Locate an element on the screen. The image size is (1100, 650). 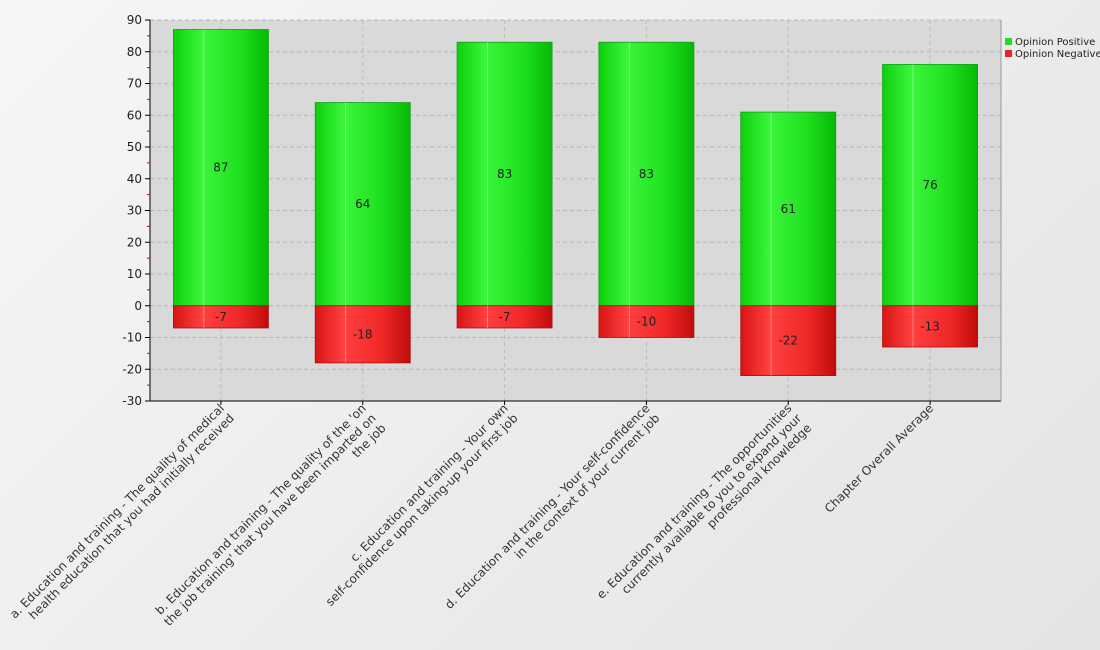
legend-label: Opinion Negative is located at coordinates (1057, 54).